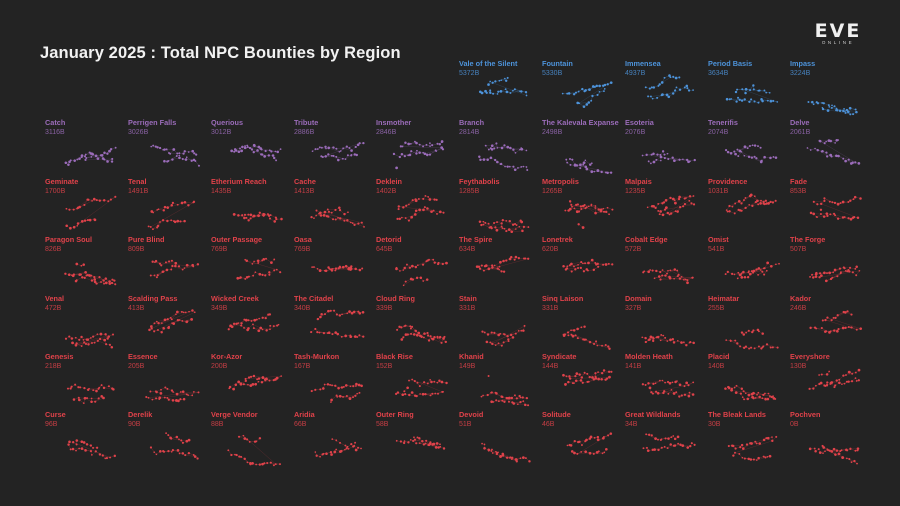 This screenshot has width=900, height=506. Describe the element at coordinates (221, 132) in the screenshot. I see `region-bounty-value: 3012B` at that location.